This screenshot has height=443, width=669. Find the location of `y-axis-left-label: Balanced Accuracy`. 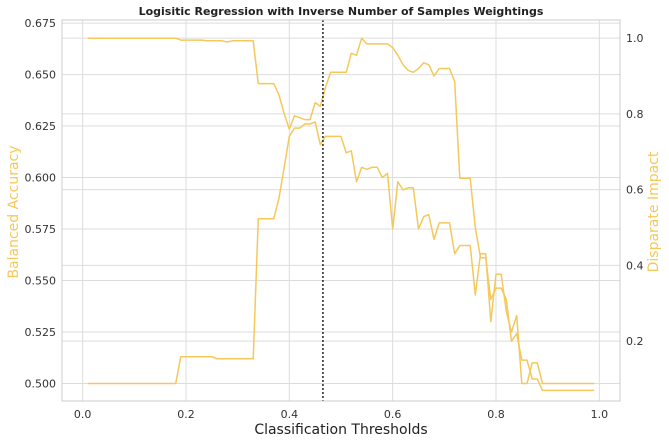

y-axis-left-label: Balanced Accuracy is located at coordinates (14, 211).